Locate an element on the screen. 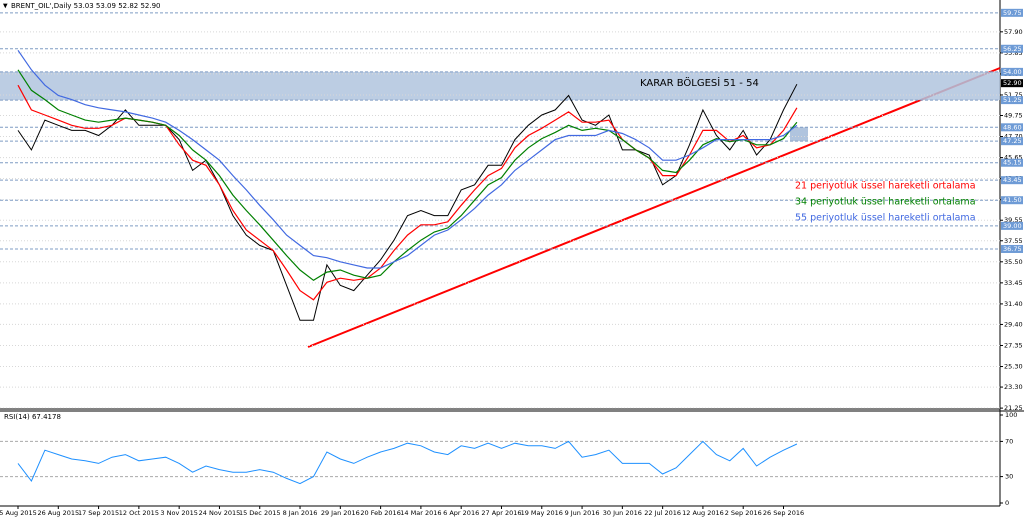 This screenshot has width=1024, height=519. current-price-box is located at coordinates (1012, 83).